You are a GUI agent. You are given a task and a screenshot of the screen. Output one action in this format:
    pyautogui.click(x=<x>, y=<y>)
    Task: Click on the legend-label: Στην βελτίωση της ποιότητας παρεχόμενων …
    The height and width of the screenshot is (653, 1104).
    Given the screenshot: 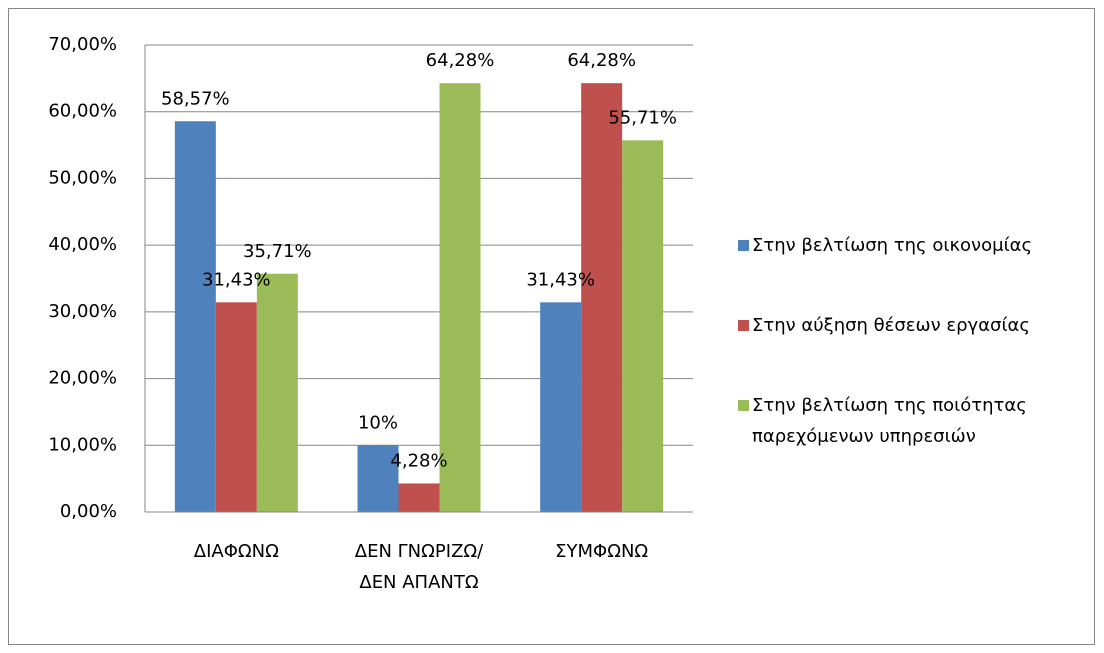 What is the action you would take?
    pyautogui.click(x=889, y=421)
    